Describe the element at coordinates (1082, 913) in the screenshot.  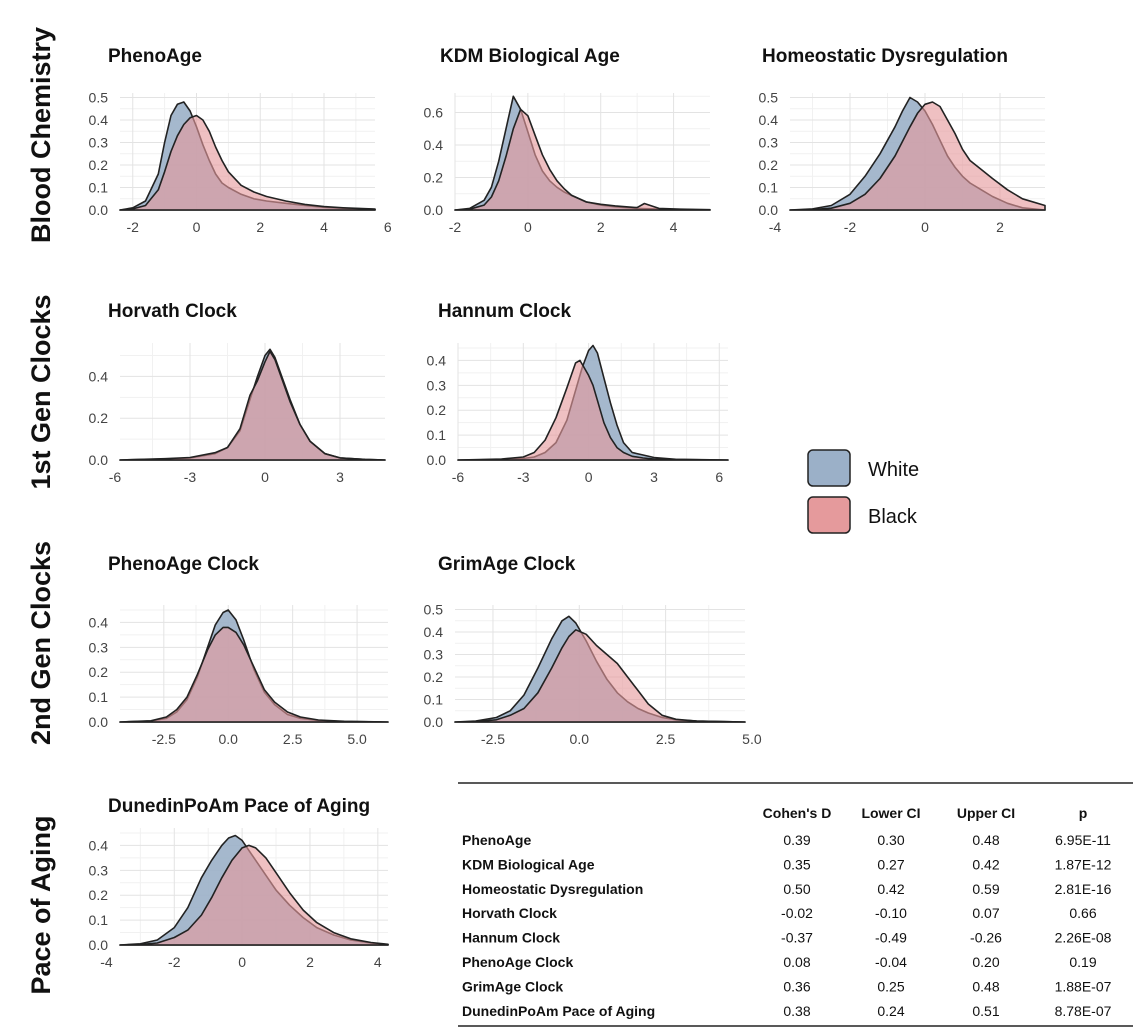
I see `table-cell-p: 0.66` at that location.